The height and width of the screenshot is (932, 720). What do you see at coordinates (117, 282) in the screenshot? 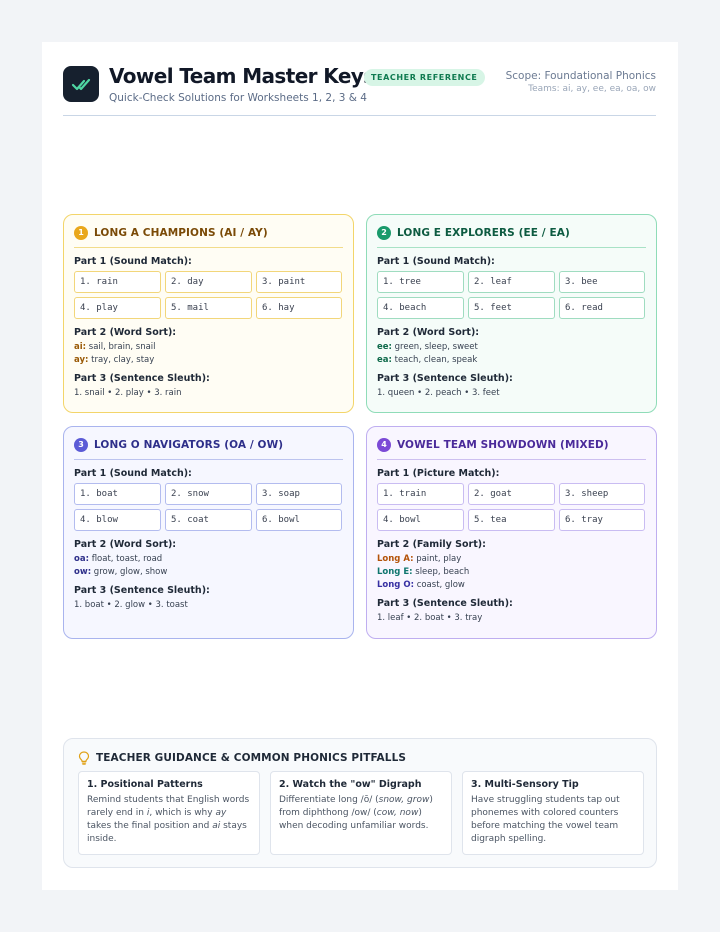
I see `answer-cell: 1. rain` at bounding box center [117, 282].